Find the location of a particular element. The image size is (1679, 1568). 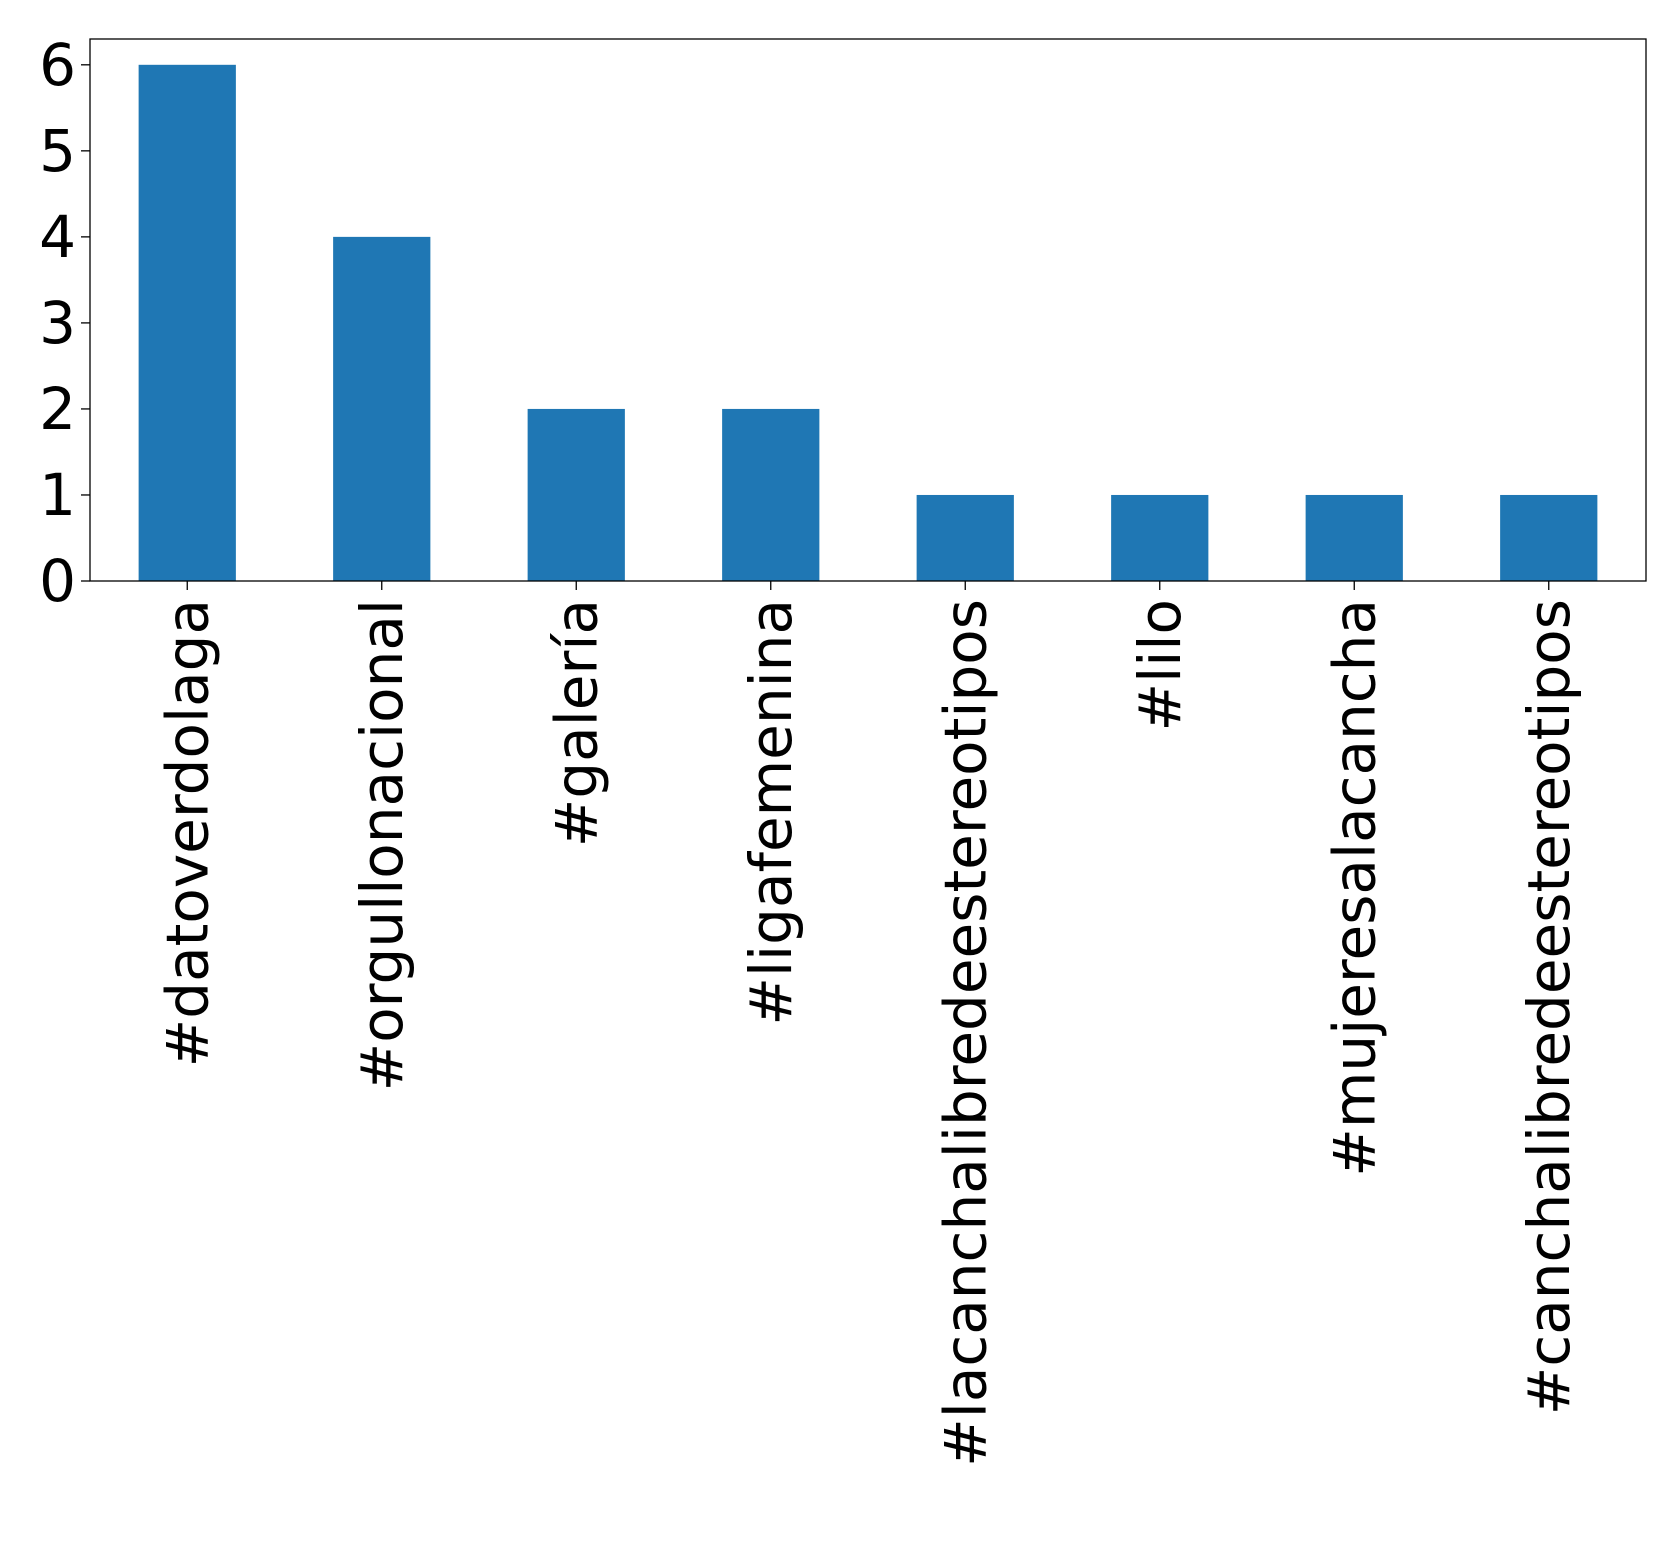

y-tick-label: 3 is located at coordinates (57, 323).